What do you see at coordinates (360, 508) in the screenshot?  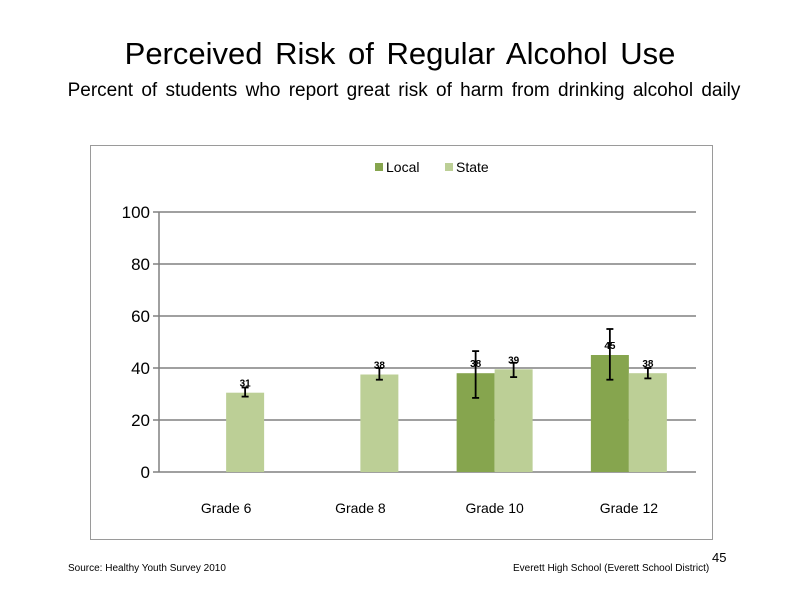 I see `x-tick-label: Grade 8` at bounding box center [360, 508].